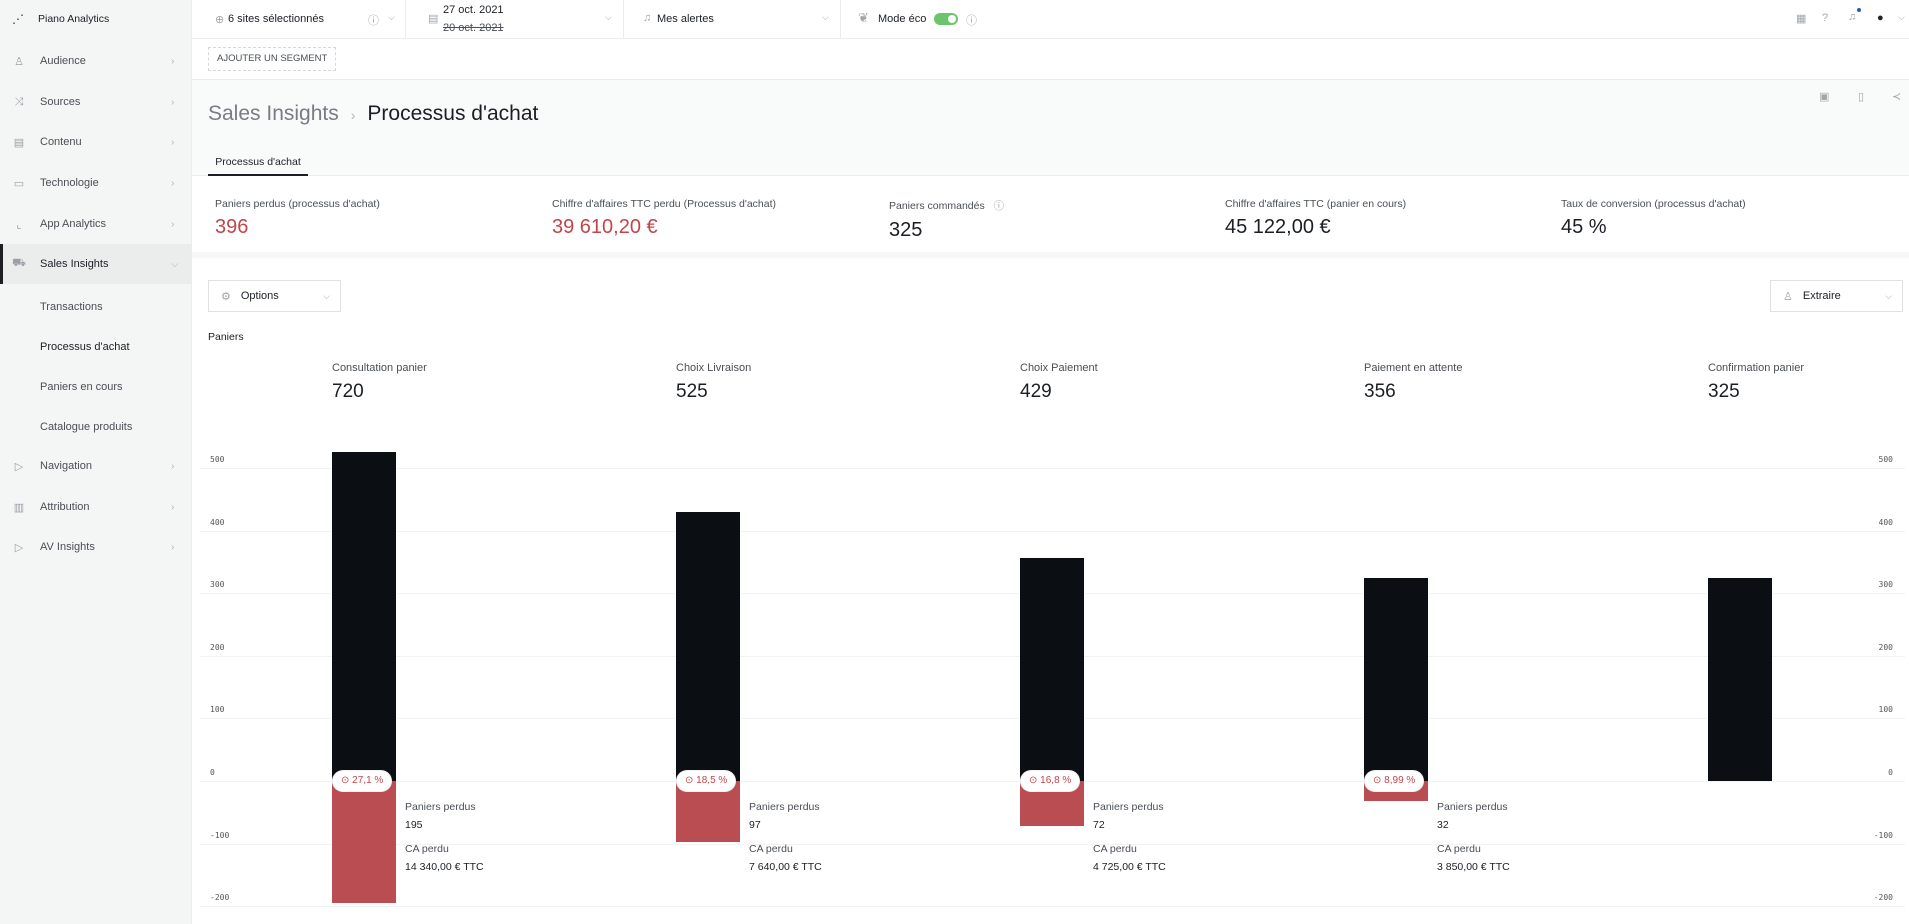 Image resolution: width=1909 pixels, height=924 pixels. What do you see at coordinates (19, 61) in the screenshot?
I see `user-icon: ♙` at bounding box center [19, 61].